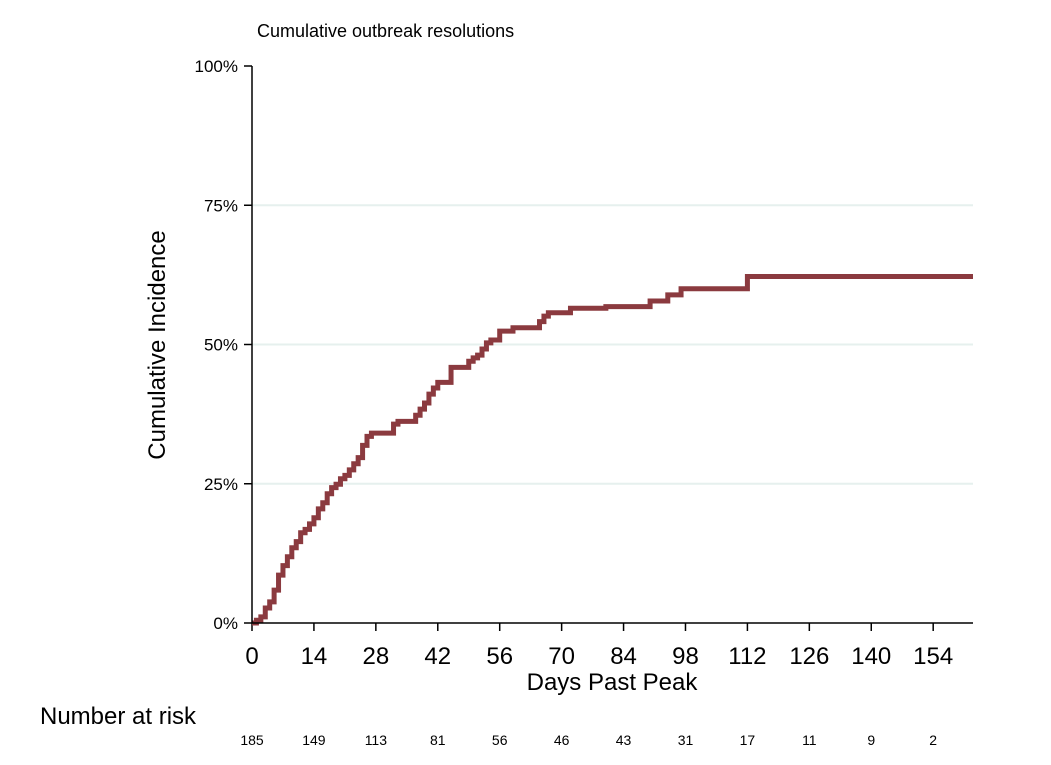  Describe the element at coordinates (252, 740) in the screenshot. I see `risk-count: 185` at that location.